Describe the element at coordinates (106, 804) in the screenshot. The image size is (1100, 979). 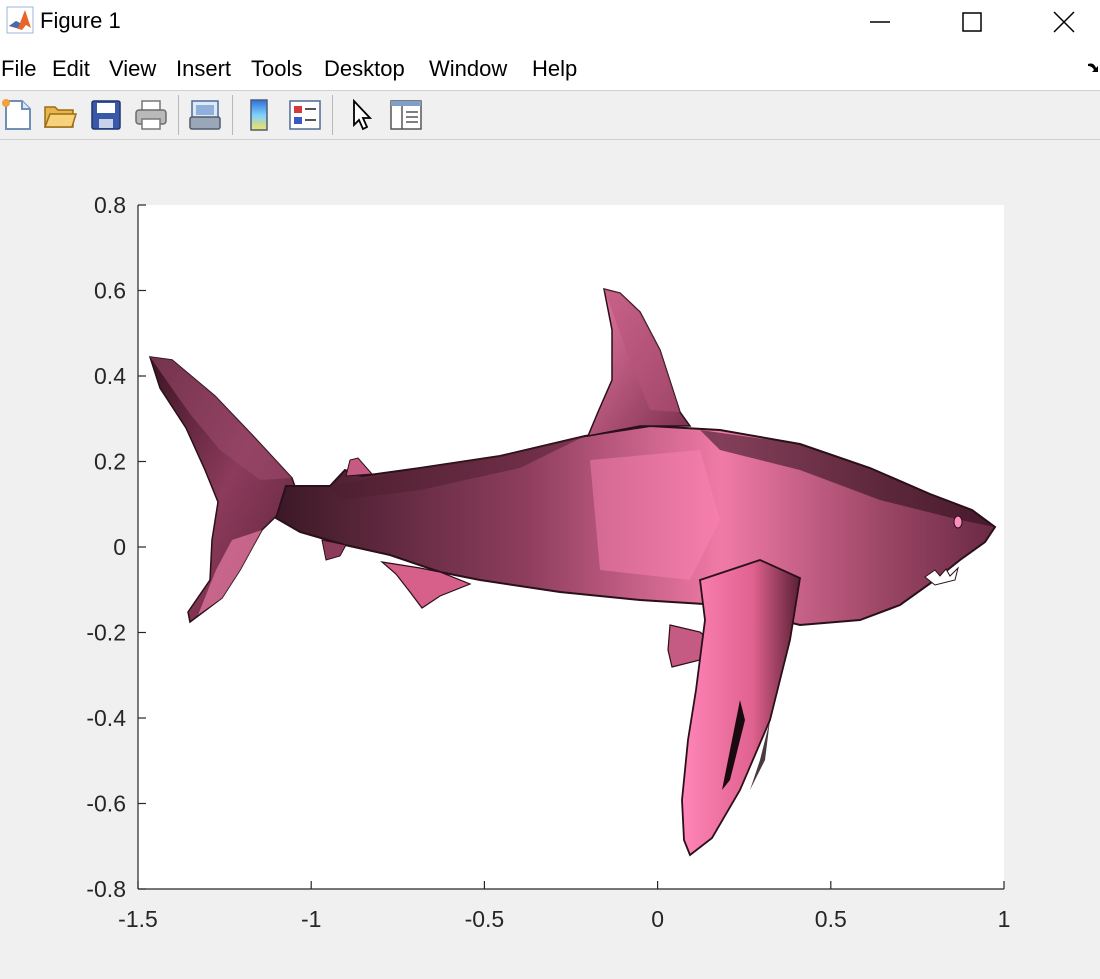
I see `y-tick-label: -0.6` at that location.